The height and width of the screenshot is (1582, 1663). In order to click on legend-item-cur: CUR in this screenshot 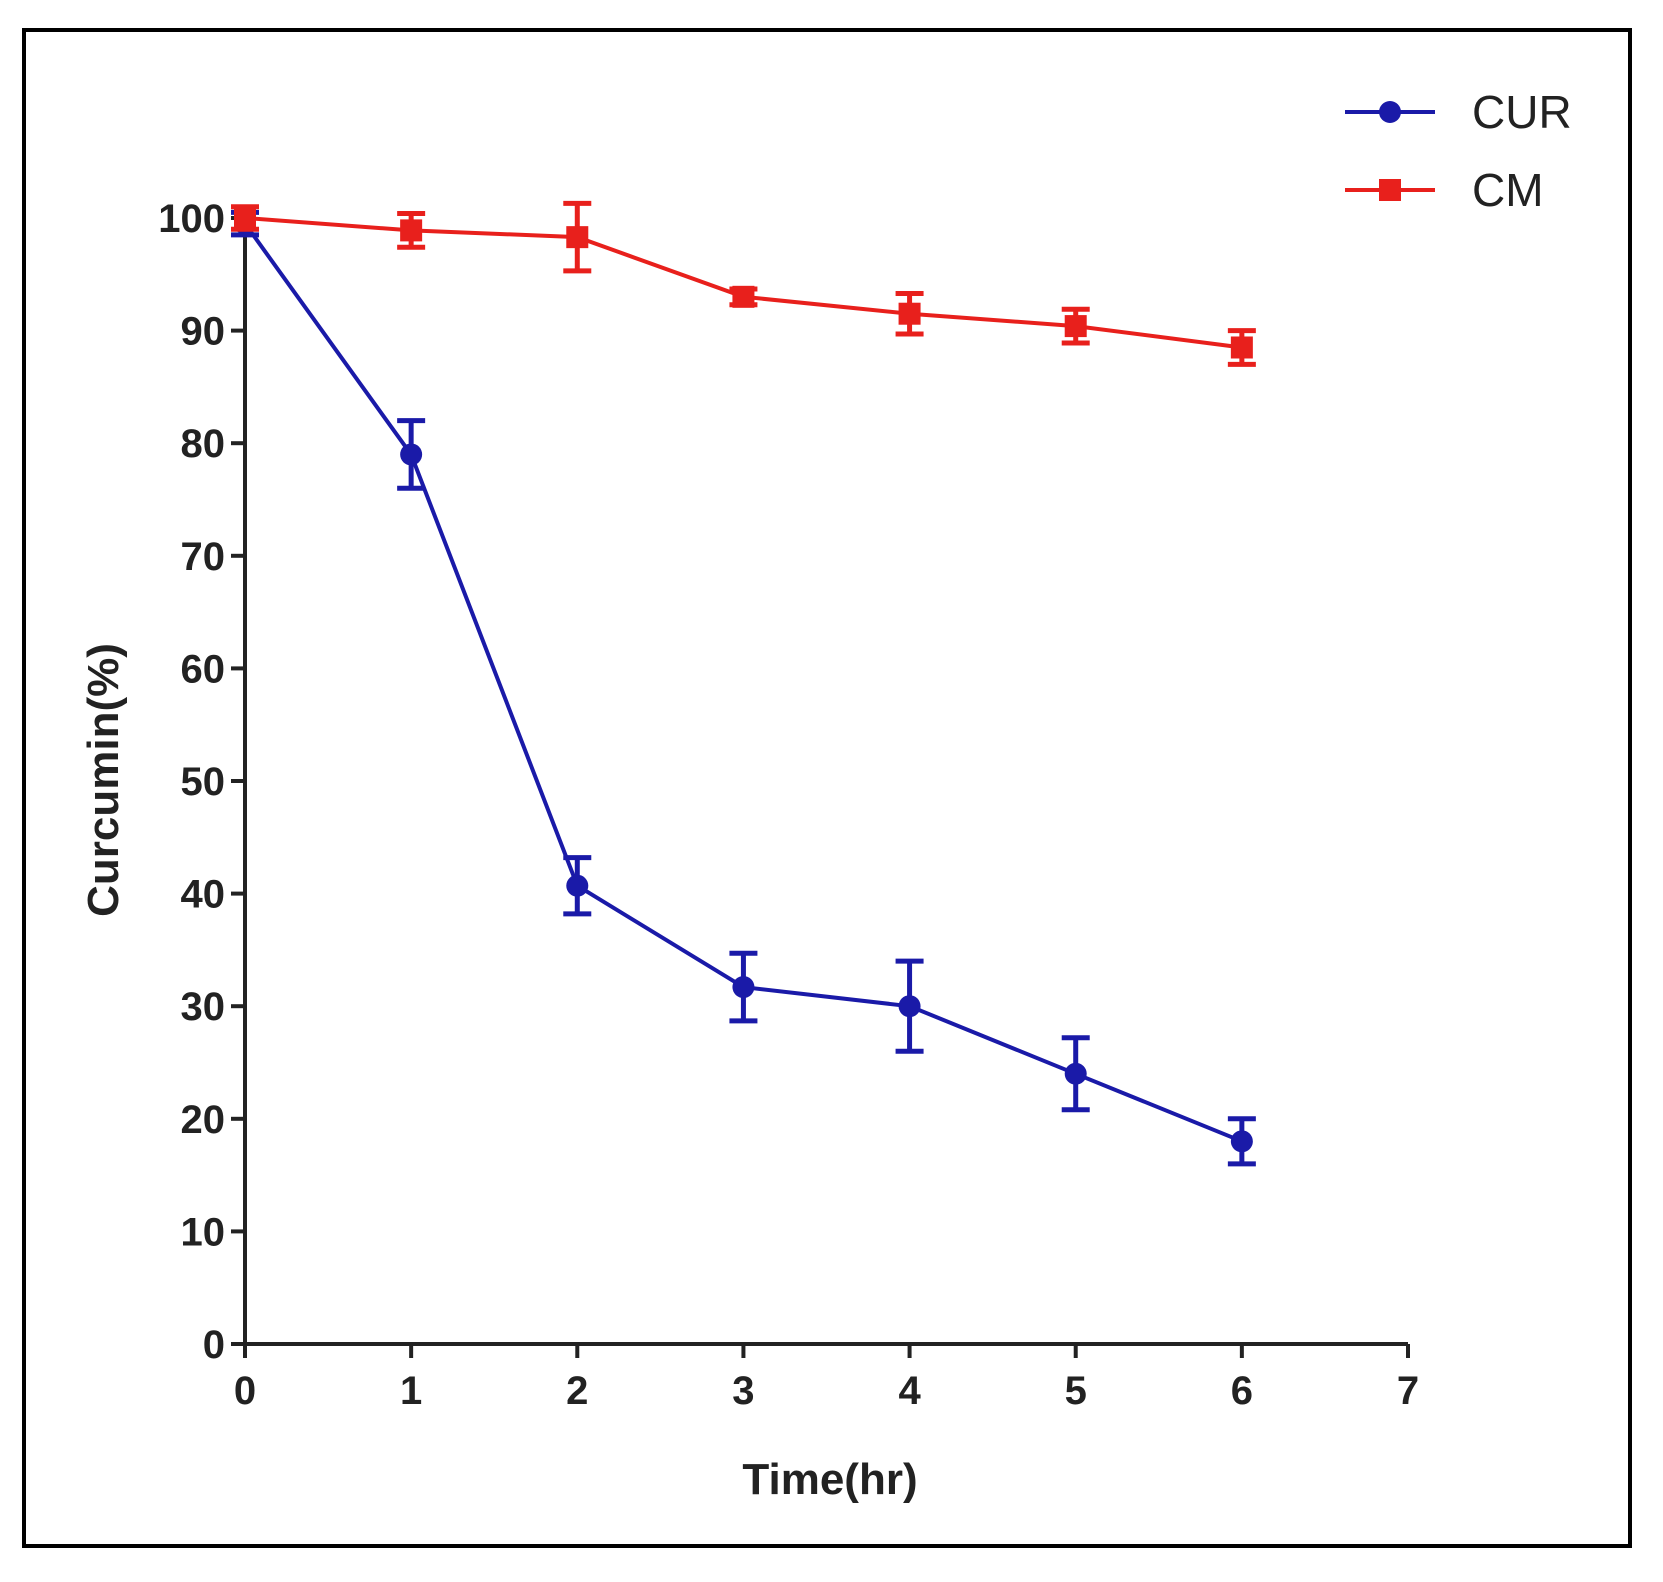, I will do `click(1458, 112)`.